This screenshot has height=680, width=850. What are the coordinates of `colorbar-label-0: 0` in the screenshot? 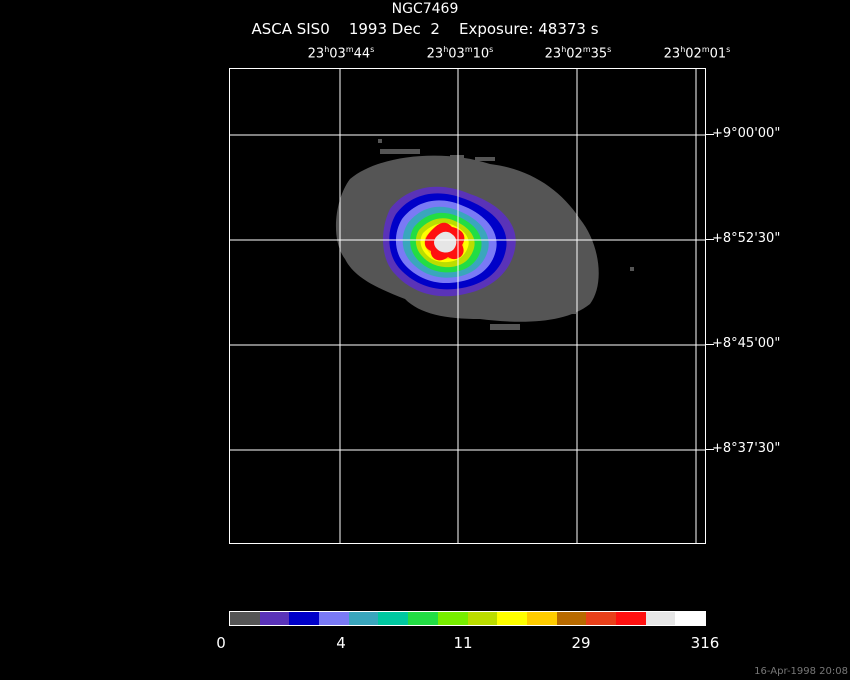 It's located at (221, 643).